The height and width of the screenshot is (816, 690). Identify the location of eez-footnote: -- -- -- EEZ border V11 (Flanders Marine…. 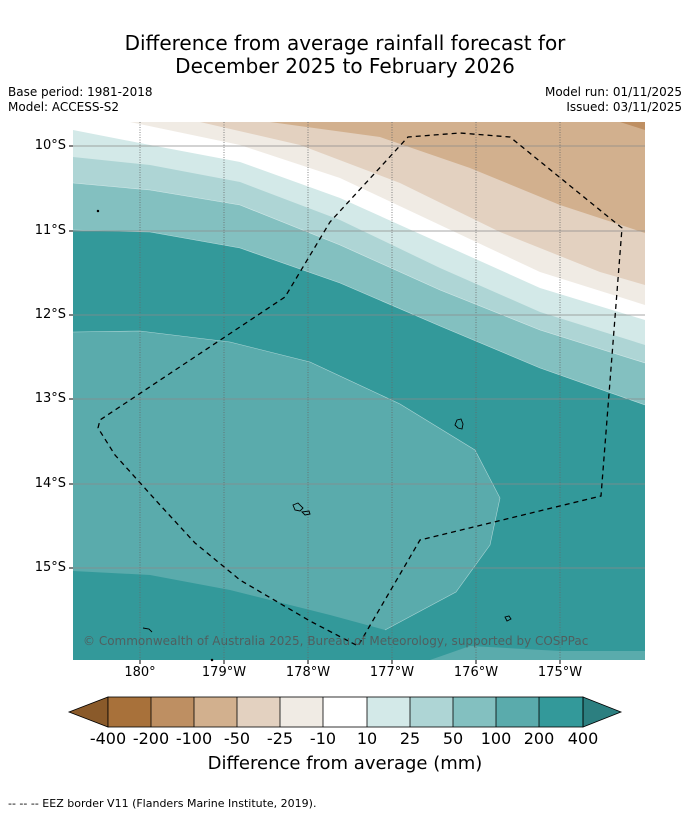
(162, 803).